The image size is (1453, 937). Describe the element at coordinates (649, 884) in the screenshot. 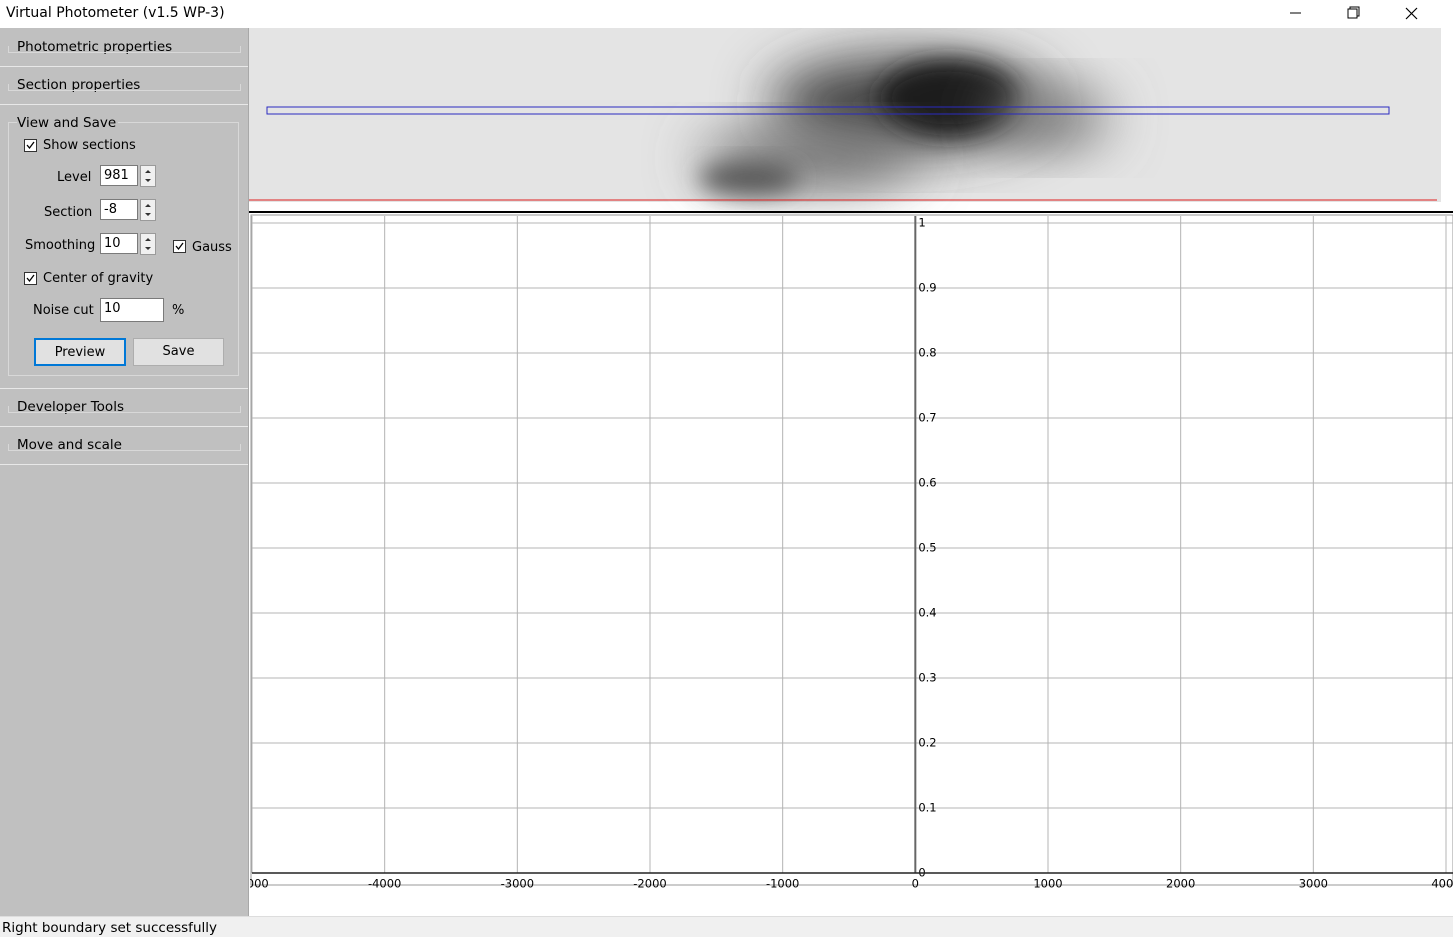

I see `x-tick-label: -2000` at that location.